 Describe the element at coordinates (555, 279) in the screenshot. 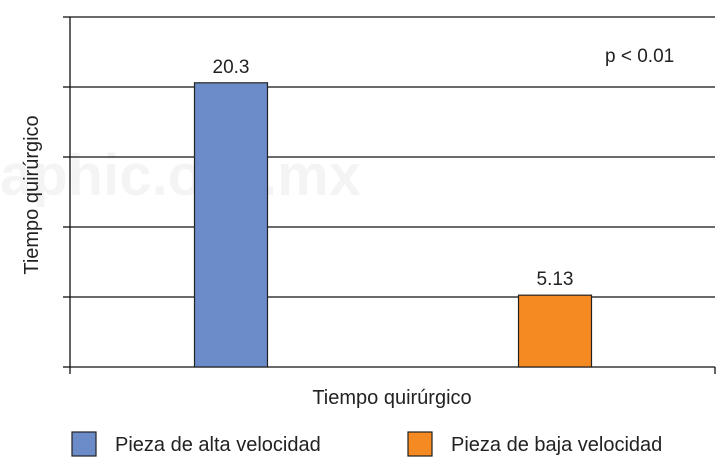

I see `data-label: 5.13` at that location.